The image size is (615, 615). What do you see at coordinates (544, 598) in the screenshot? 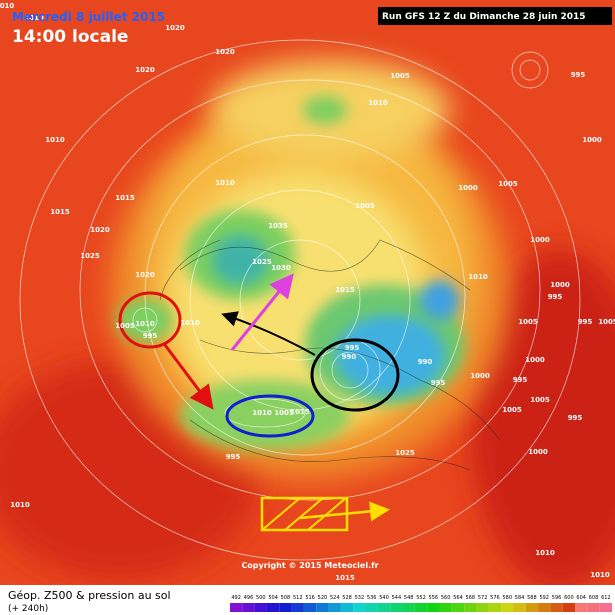
I see `legend-label: 592` at bounding box center [544, 598].